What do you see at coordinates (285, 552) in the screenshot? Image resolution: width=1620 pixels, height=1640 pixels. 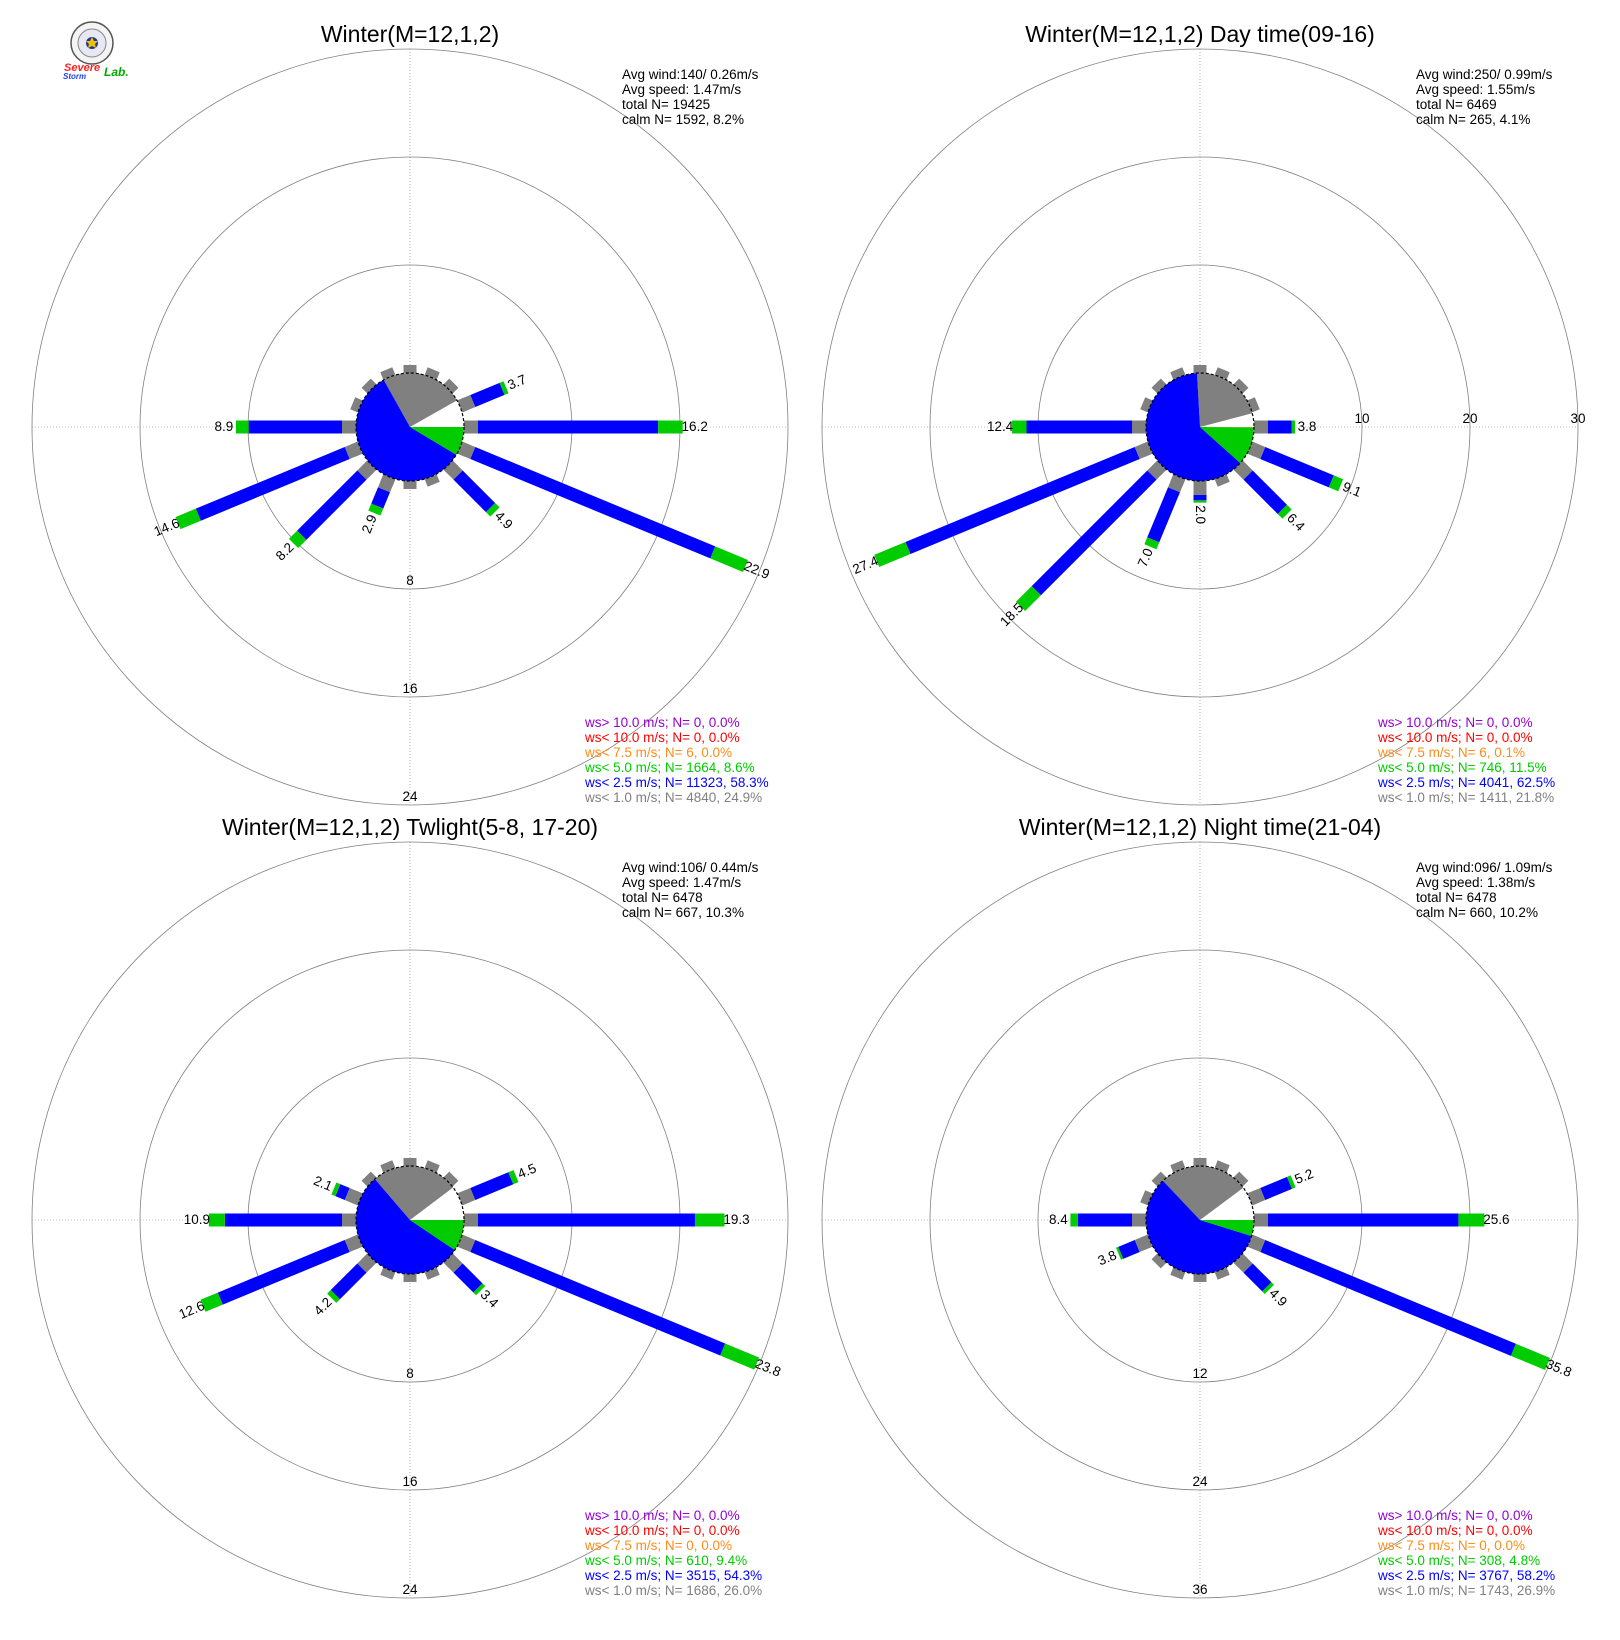 I see `sector-value-label: 8.2` at bounding box center [285, 552].